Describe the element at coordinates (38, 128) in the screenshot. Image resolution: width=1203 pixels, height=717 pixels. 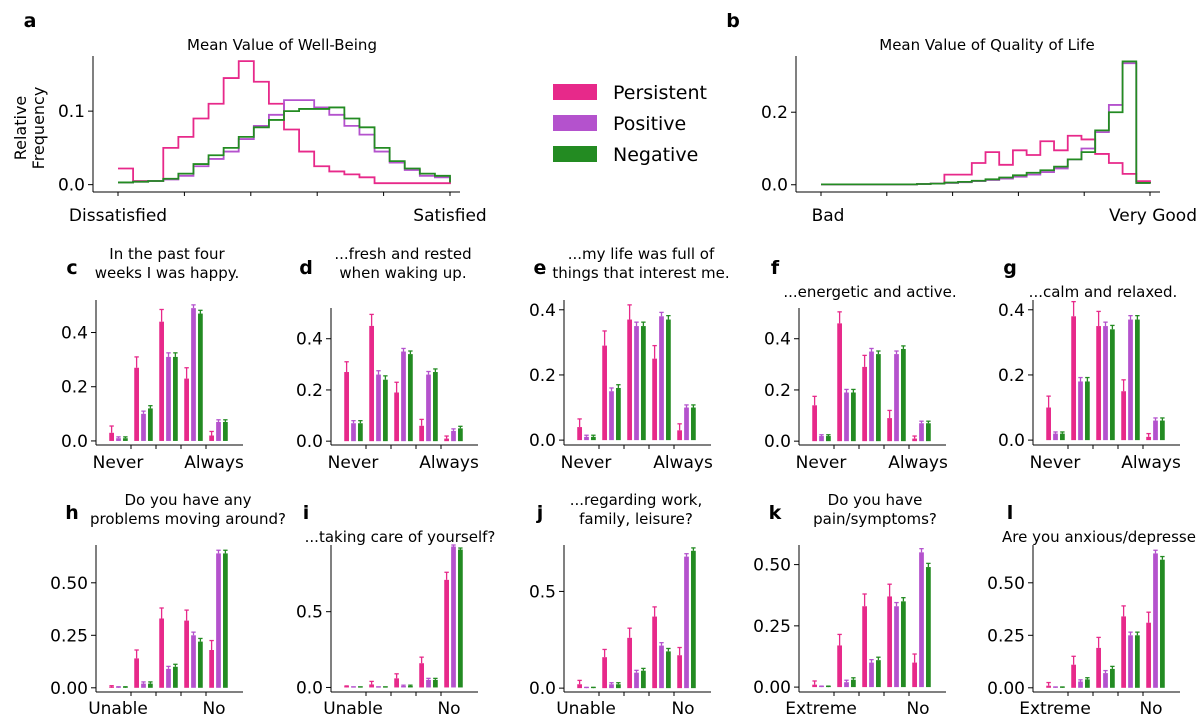
I see `y-axis-label: Frequency` at that location.